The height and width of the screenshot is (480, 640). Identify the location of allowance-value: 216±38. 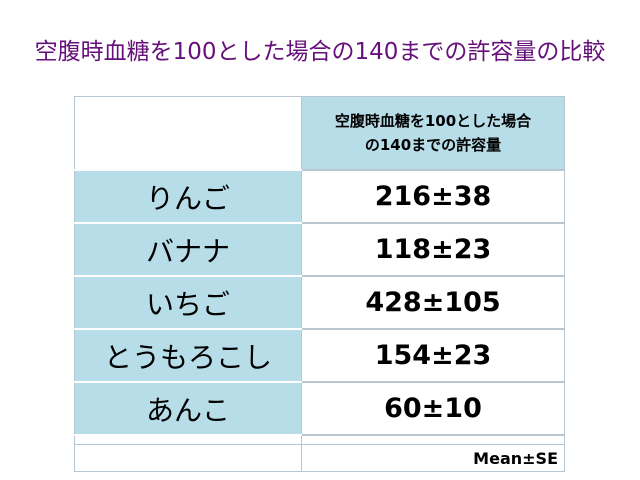
(433, 196).